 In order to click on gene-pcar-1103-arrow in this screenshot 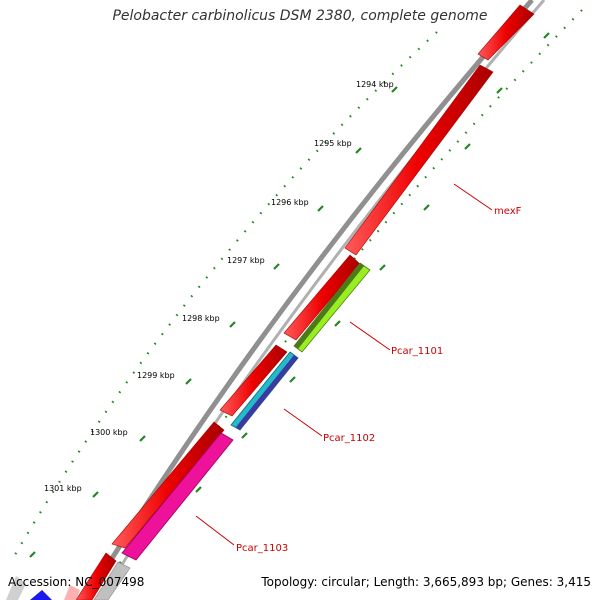, I will do `click(177, 496)`.